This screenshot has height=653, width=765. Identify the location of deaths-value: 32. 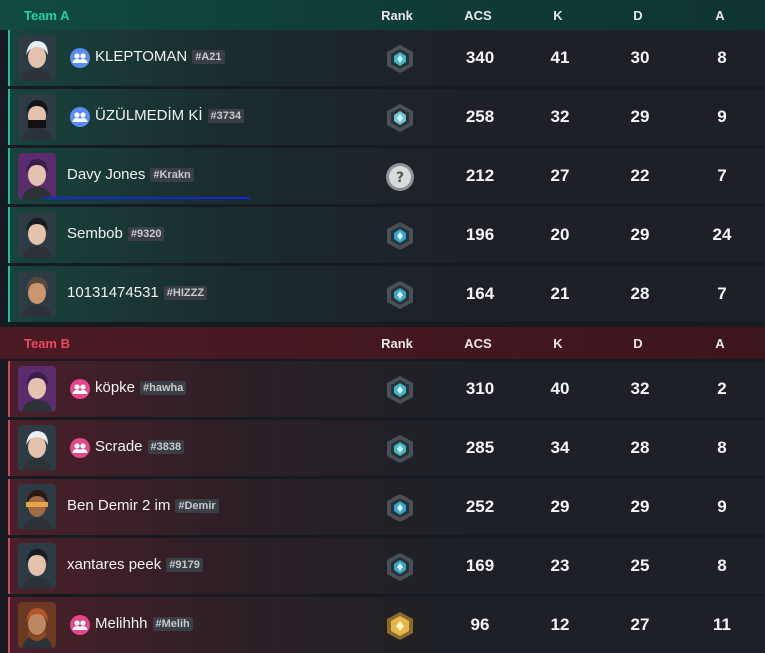
(640, 388).